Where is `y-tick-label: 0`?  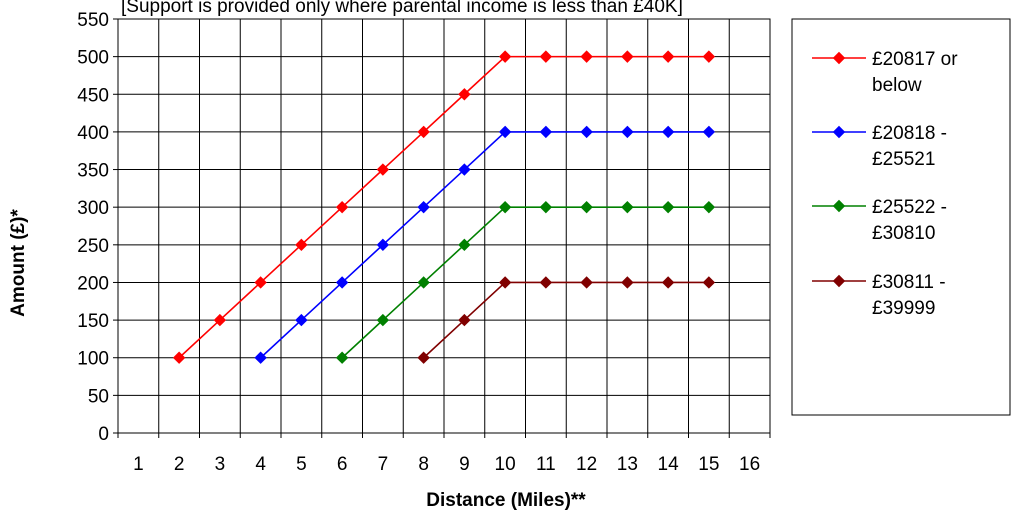
y-tick-label: 0 is located at coordinates (103, 434).